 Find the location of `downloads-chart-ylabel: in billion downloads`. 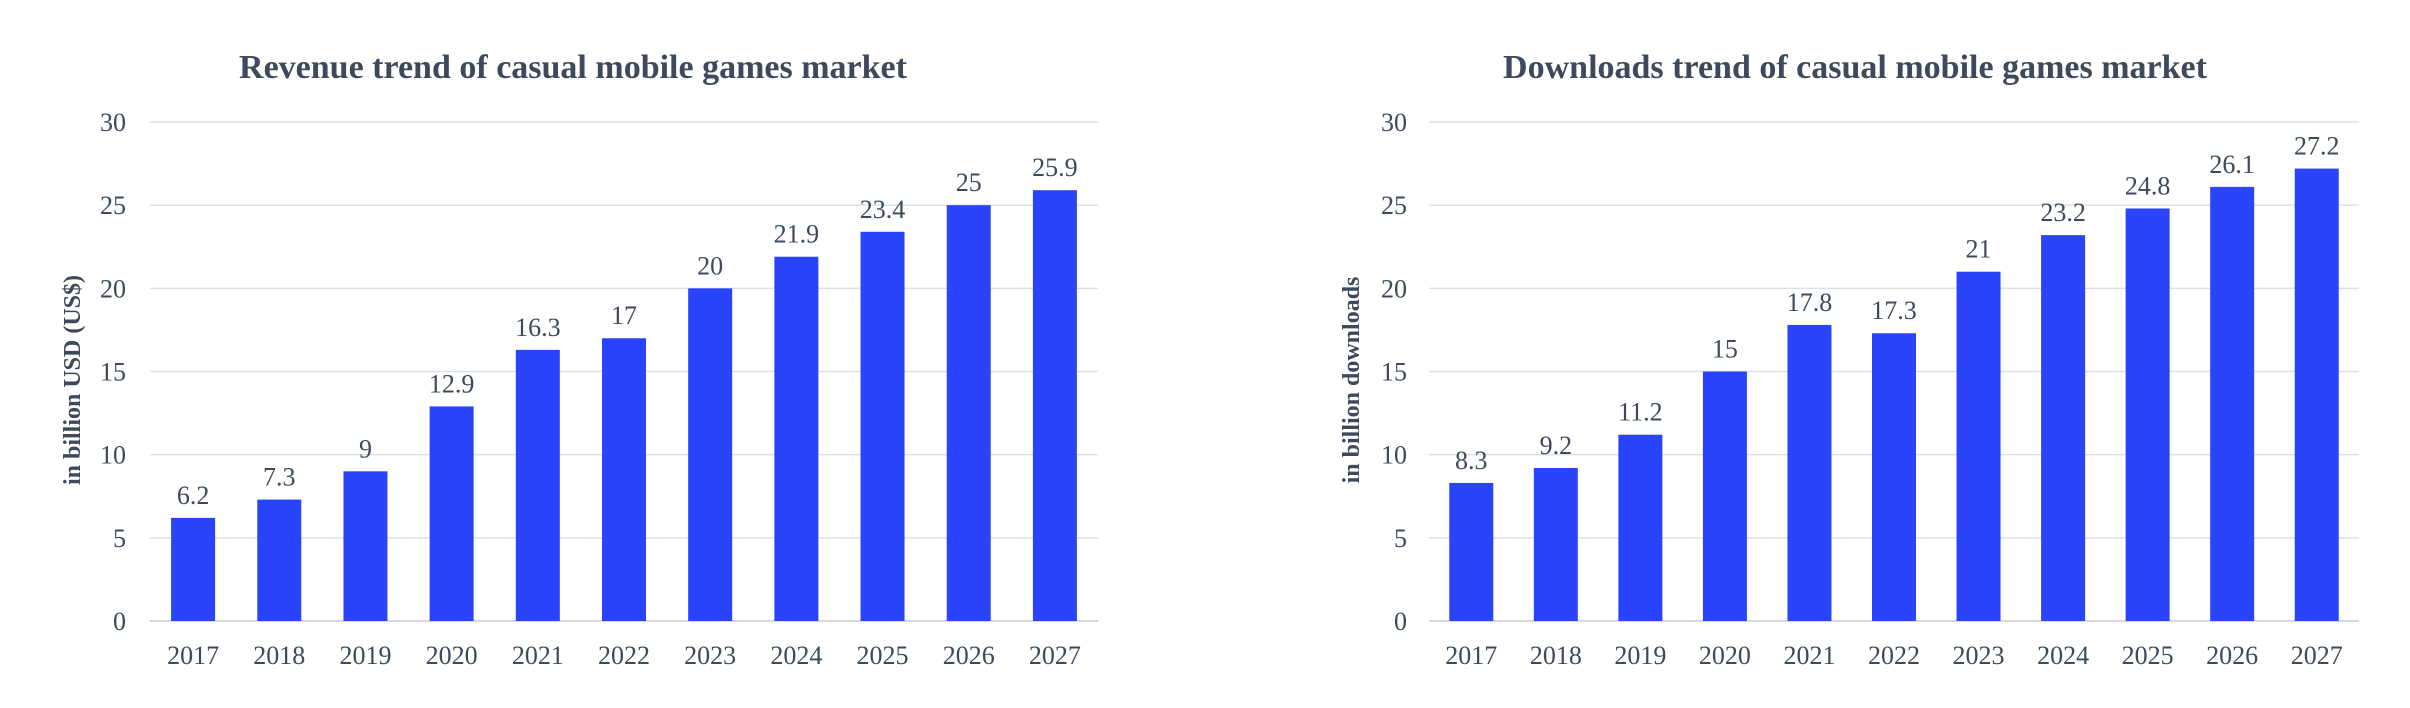

downloads-chart-ylabel: in billion downloads is located at coordinates (1352, 380).